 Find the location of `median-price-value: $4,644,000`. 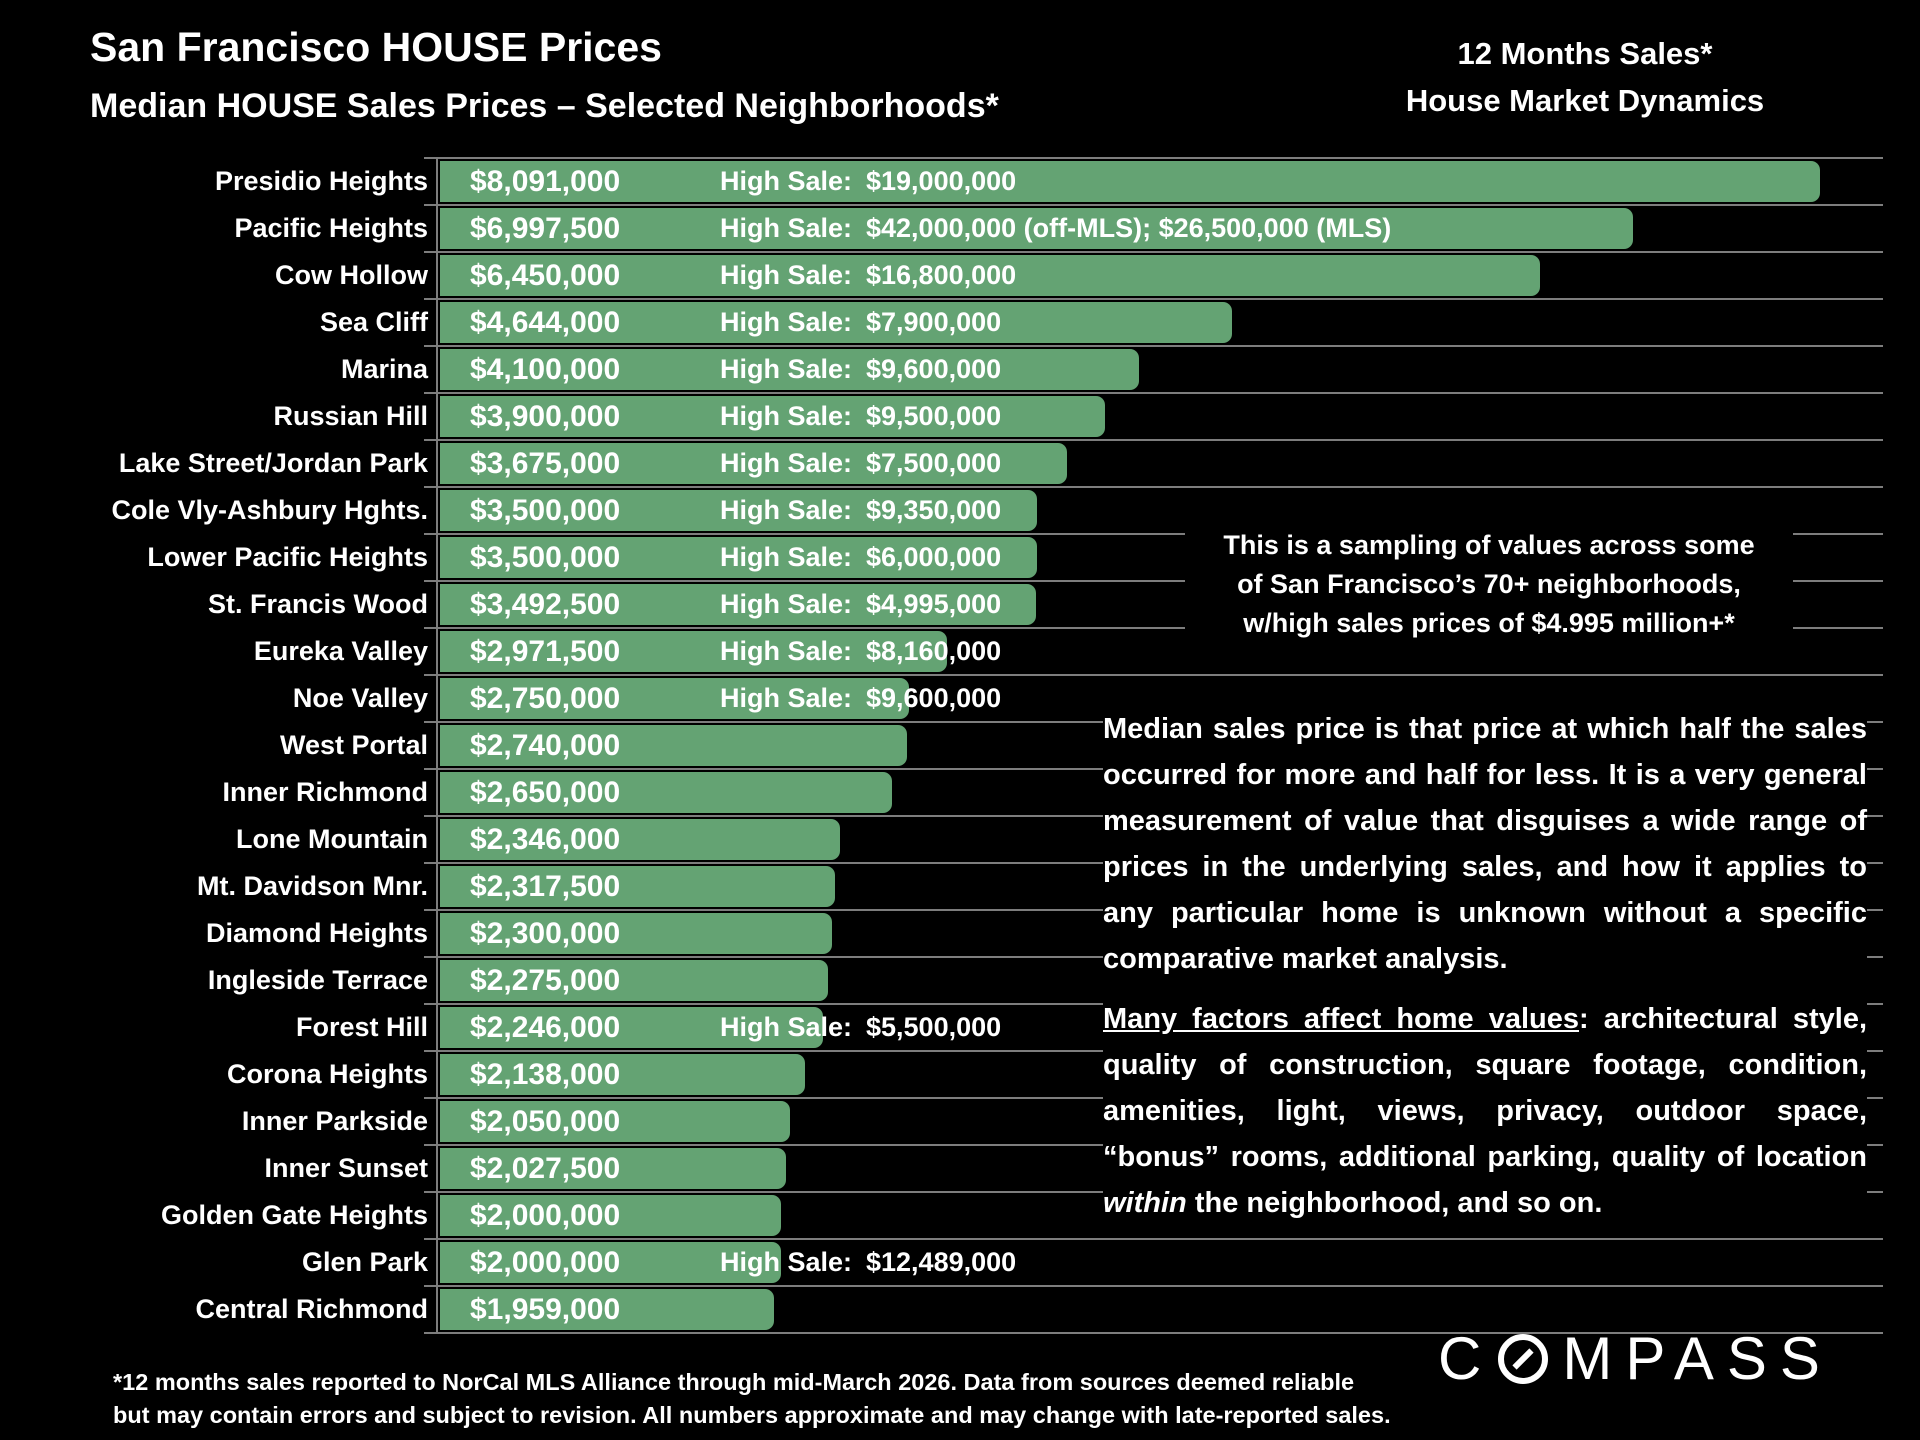

median-price-value: $4,644,000 is located at coordinates (545, 322).